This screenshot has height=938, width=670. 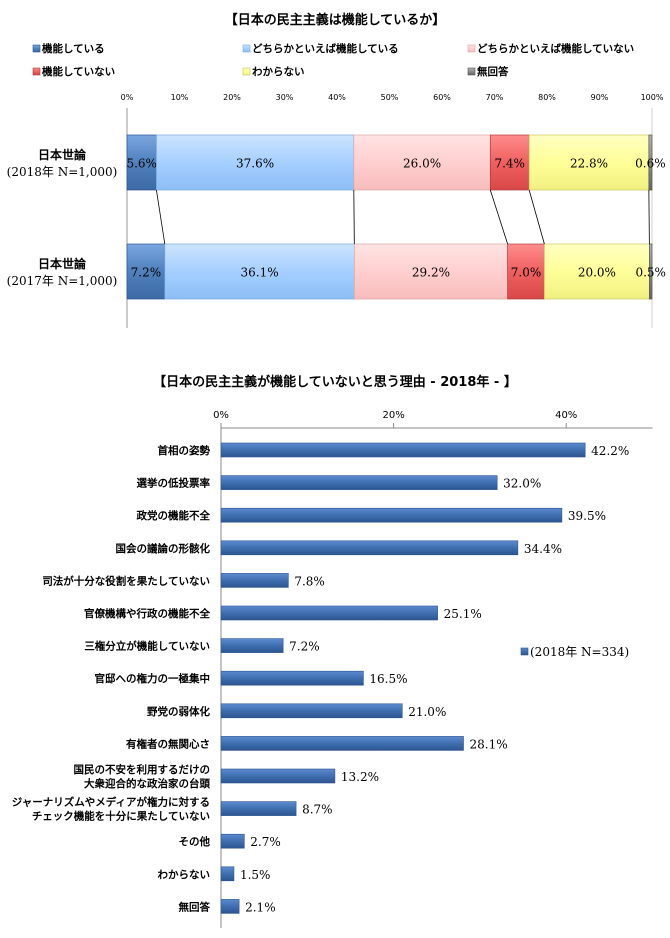 What do you see at coordinates (317, 810) in the screenshot?
I see `value-label: 8.7%` at bounding box center [317, 810].